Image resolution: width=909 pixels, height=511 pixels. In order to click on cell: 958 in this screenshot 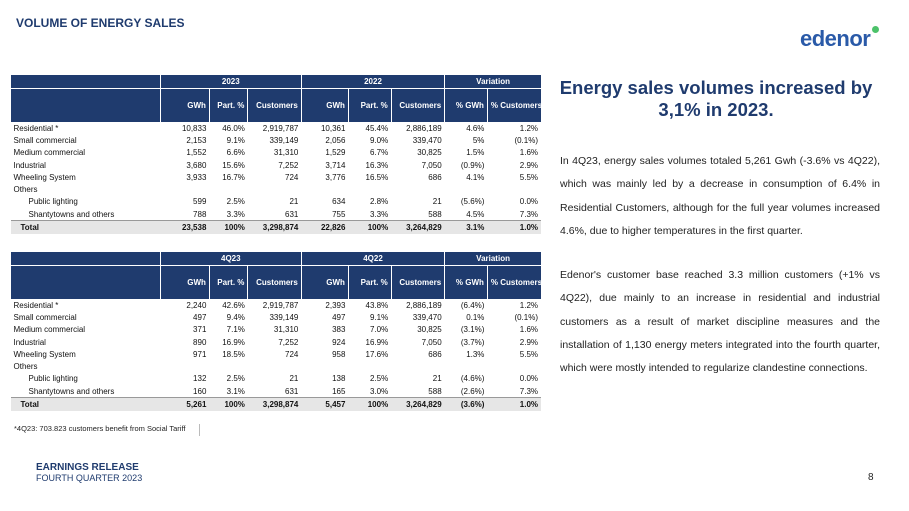, I will do `click(339, 354)`.